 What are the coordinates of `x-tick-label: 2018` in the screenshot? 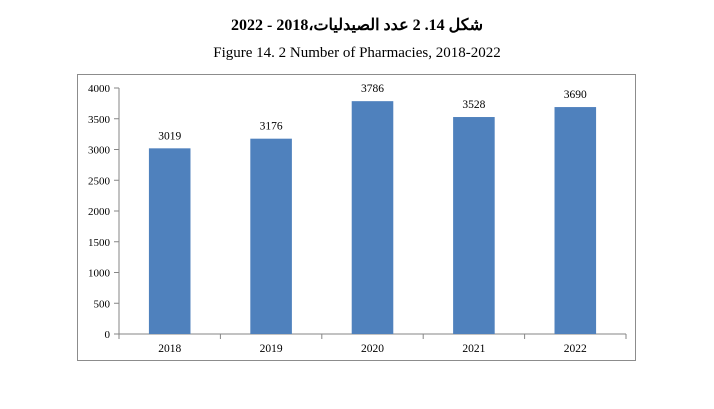 It's located at (169, 349).